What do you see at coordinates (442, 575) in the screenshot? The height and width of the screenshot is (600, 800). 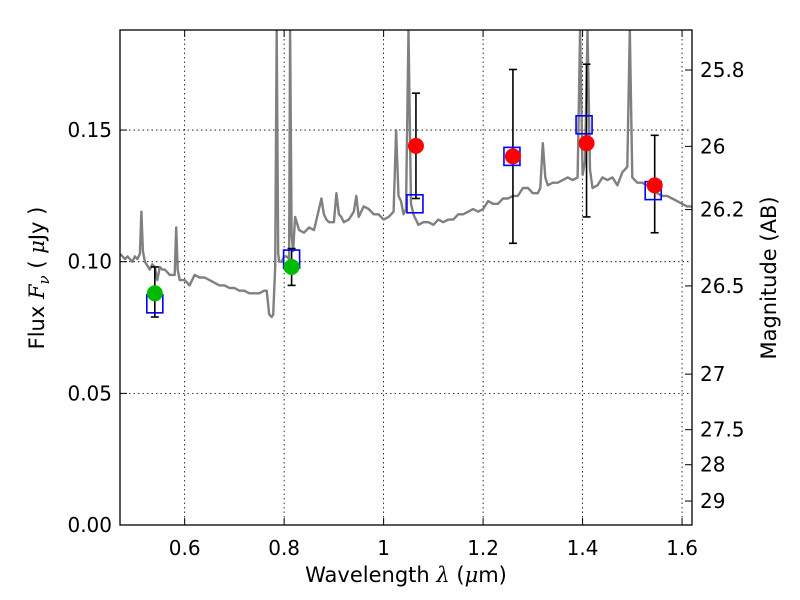 I see `x-axis-label-symbol: λ` at bounding box center [442, 575].